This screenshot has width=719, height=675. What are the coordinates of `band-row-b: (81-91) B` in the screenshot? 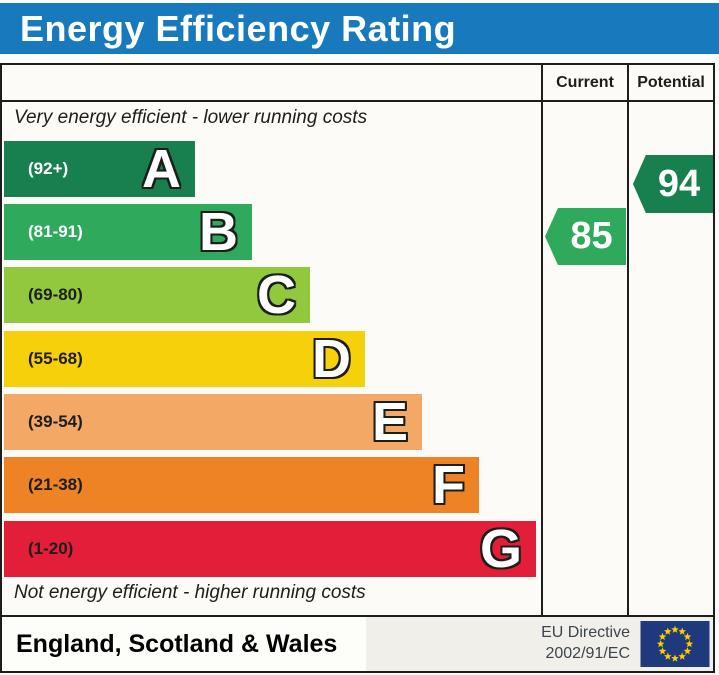 It's located at (128, 232).